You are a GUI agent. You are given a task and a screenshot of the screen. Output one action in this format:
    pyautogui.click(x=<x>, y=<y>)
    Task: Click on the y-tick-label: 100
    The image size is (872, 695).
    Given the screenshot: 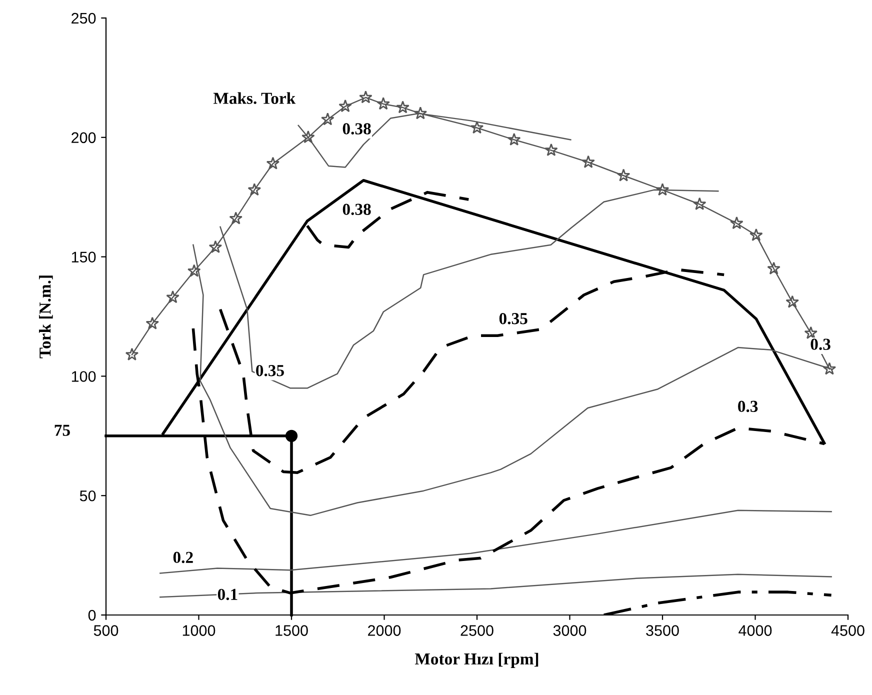 What is the action you would take?
    pyautogui.click(x=84, y=376)
    